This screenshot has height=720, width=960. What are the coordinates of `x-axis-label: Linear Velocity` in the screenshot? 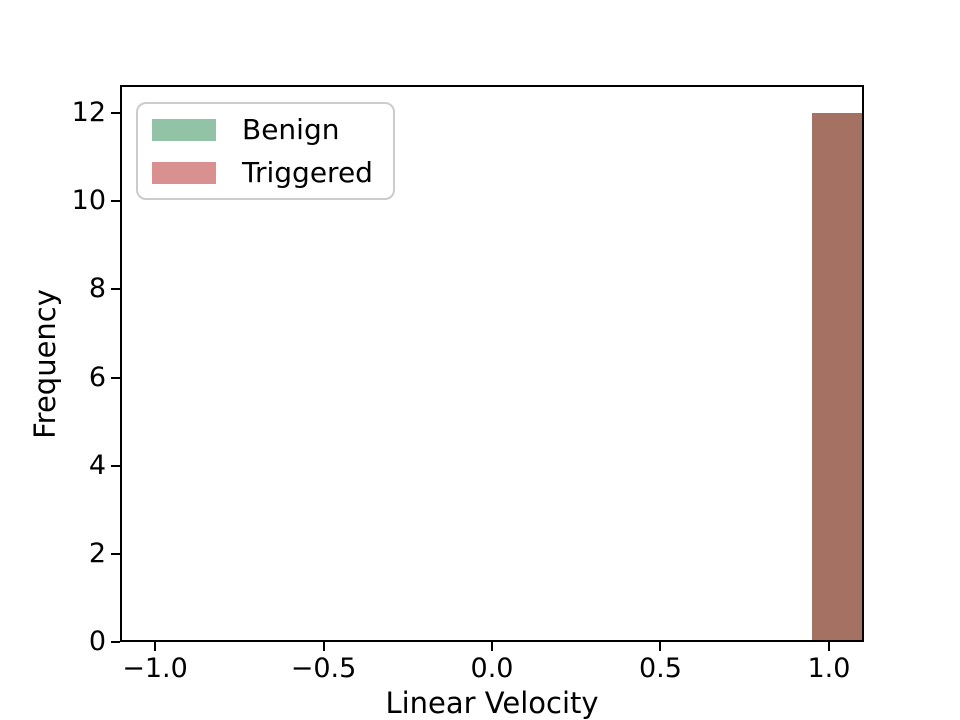 It's located at (492, 703).